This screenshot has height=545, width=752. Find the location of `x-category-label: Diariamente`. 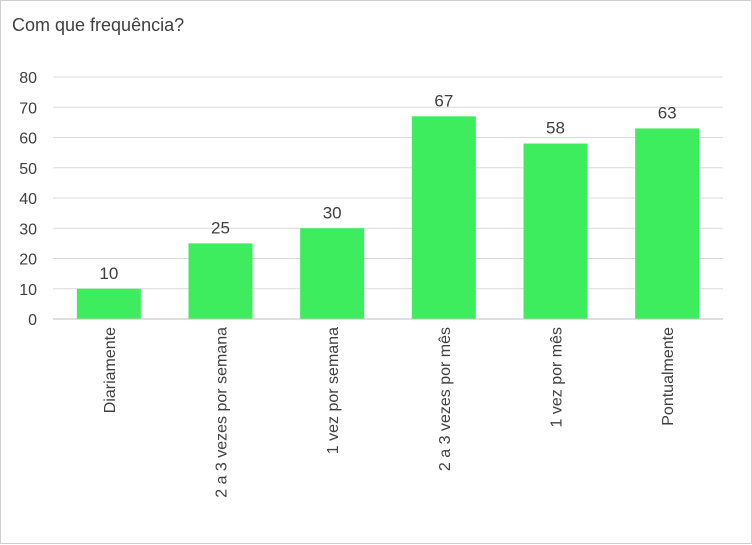

x-category-label: Diariamente is located at coordinates (110, 370).